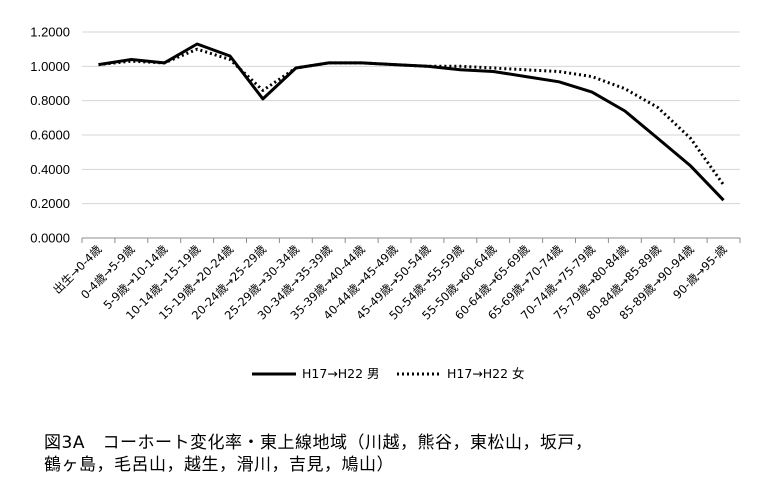 The height and width of the screenshot is (485, 768). What do you see at coordinates (341, 373) in the screenshot?
I see `legend-label-male: H17→H22 男` at bounding box center [341, 373].